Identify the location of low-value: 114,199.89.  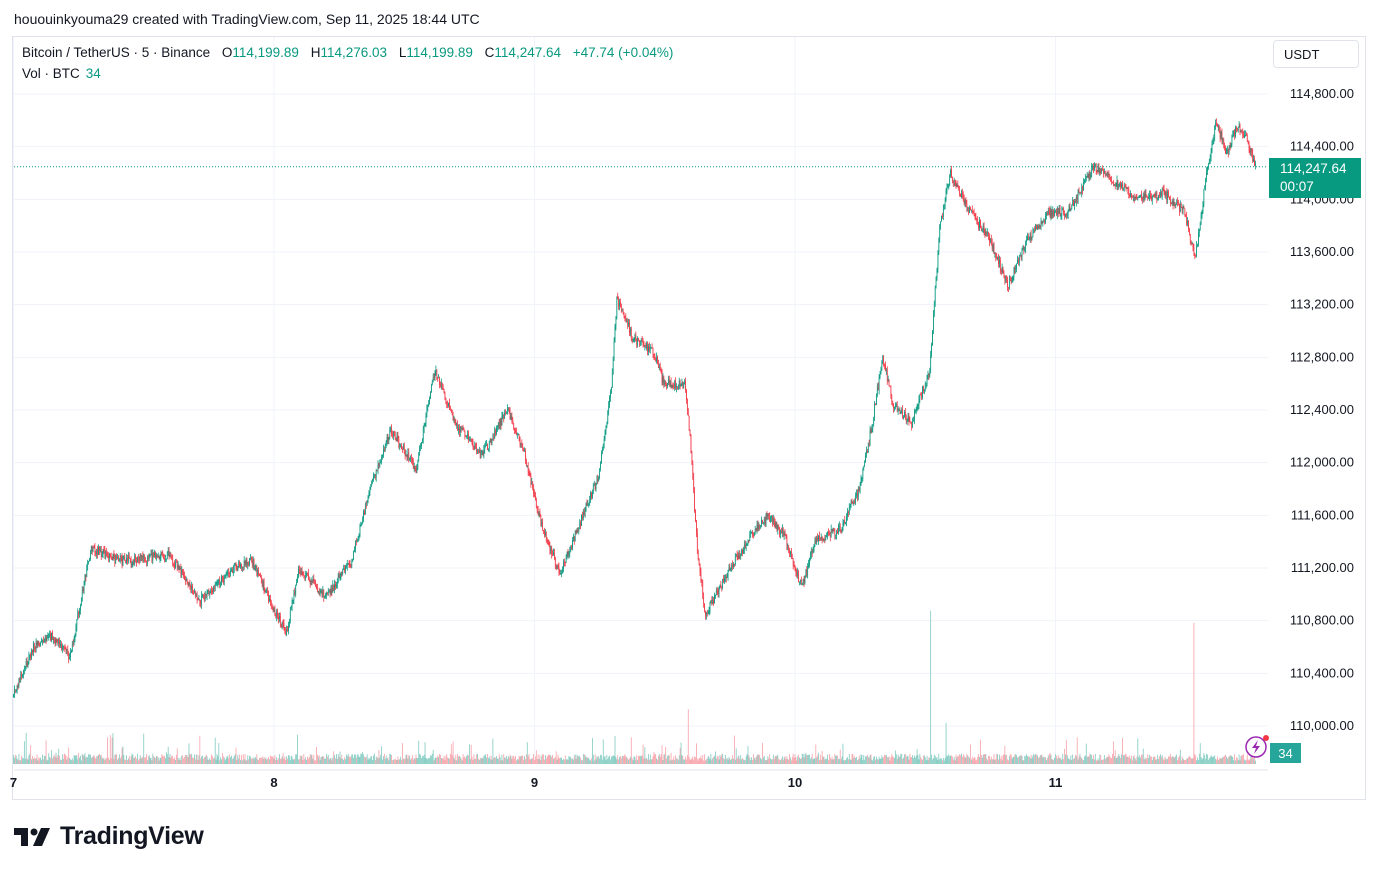
(439, 52).